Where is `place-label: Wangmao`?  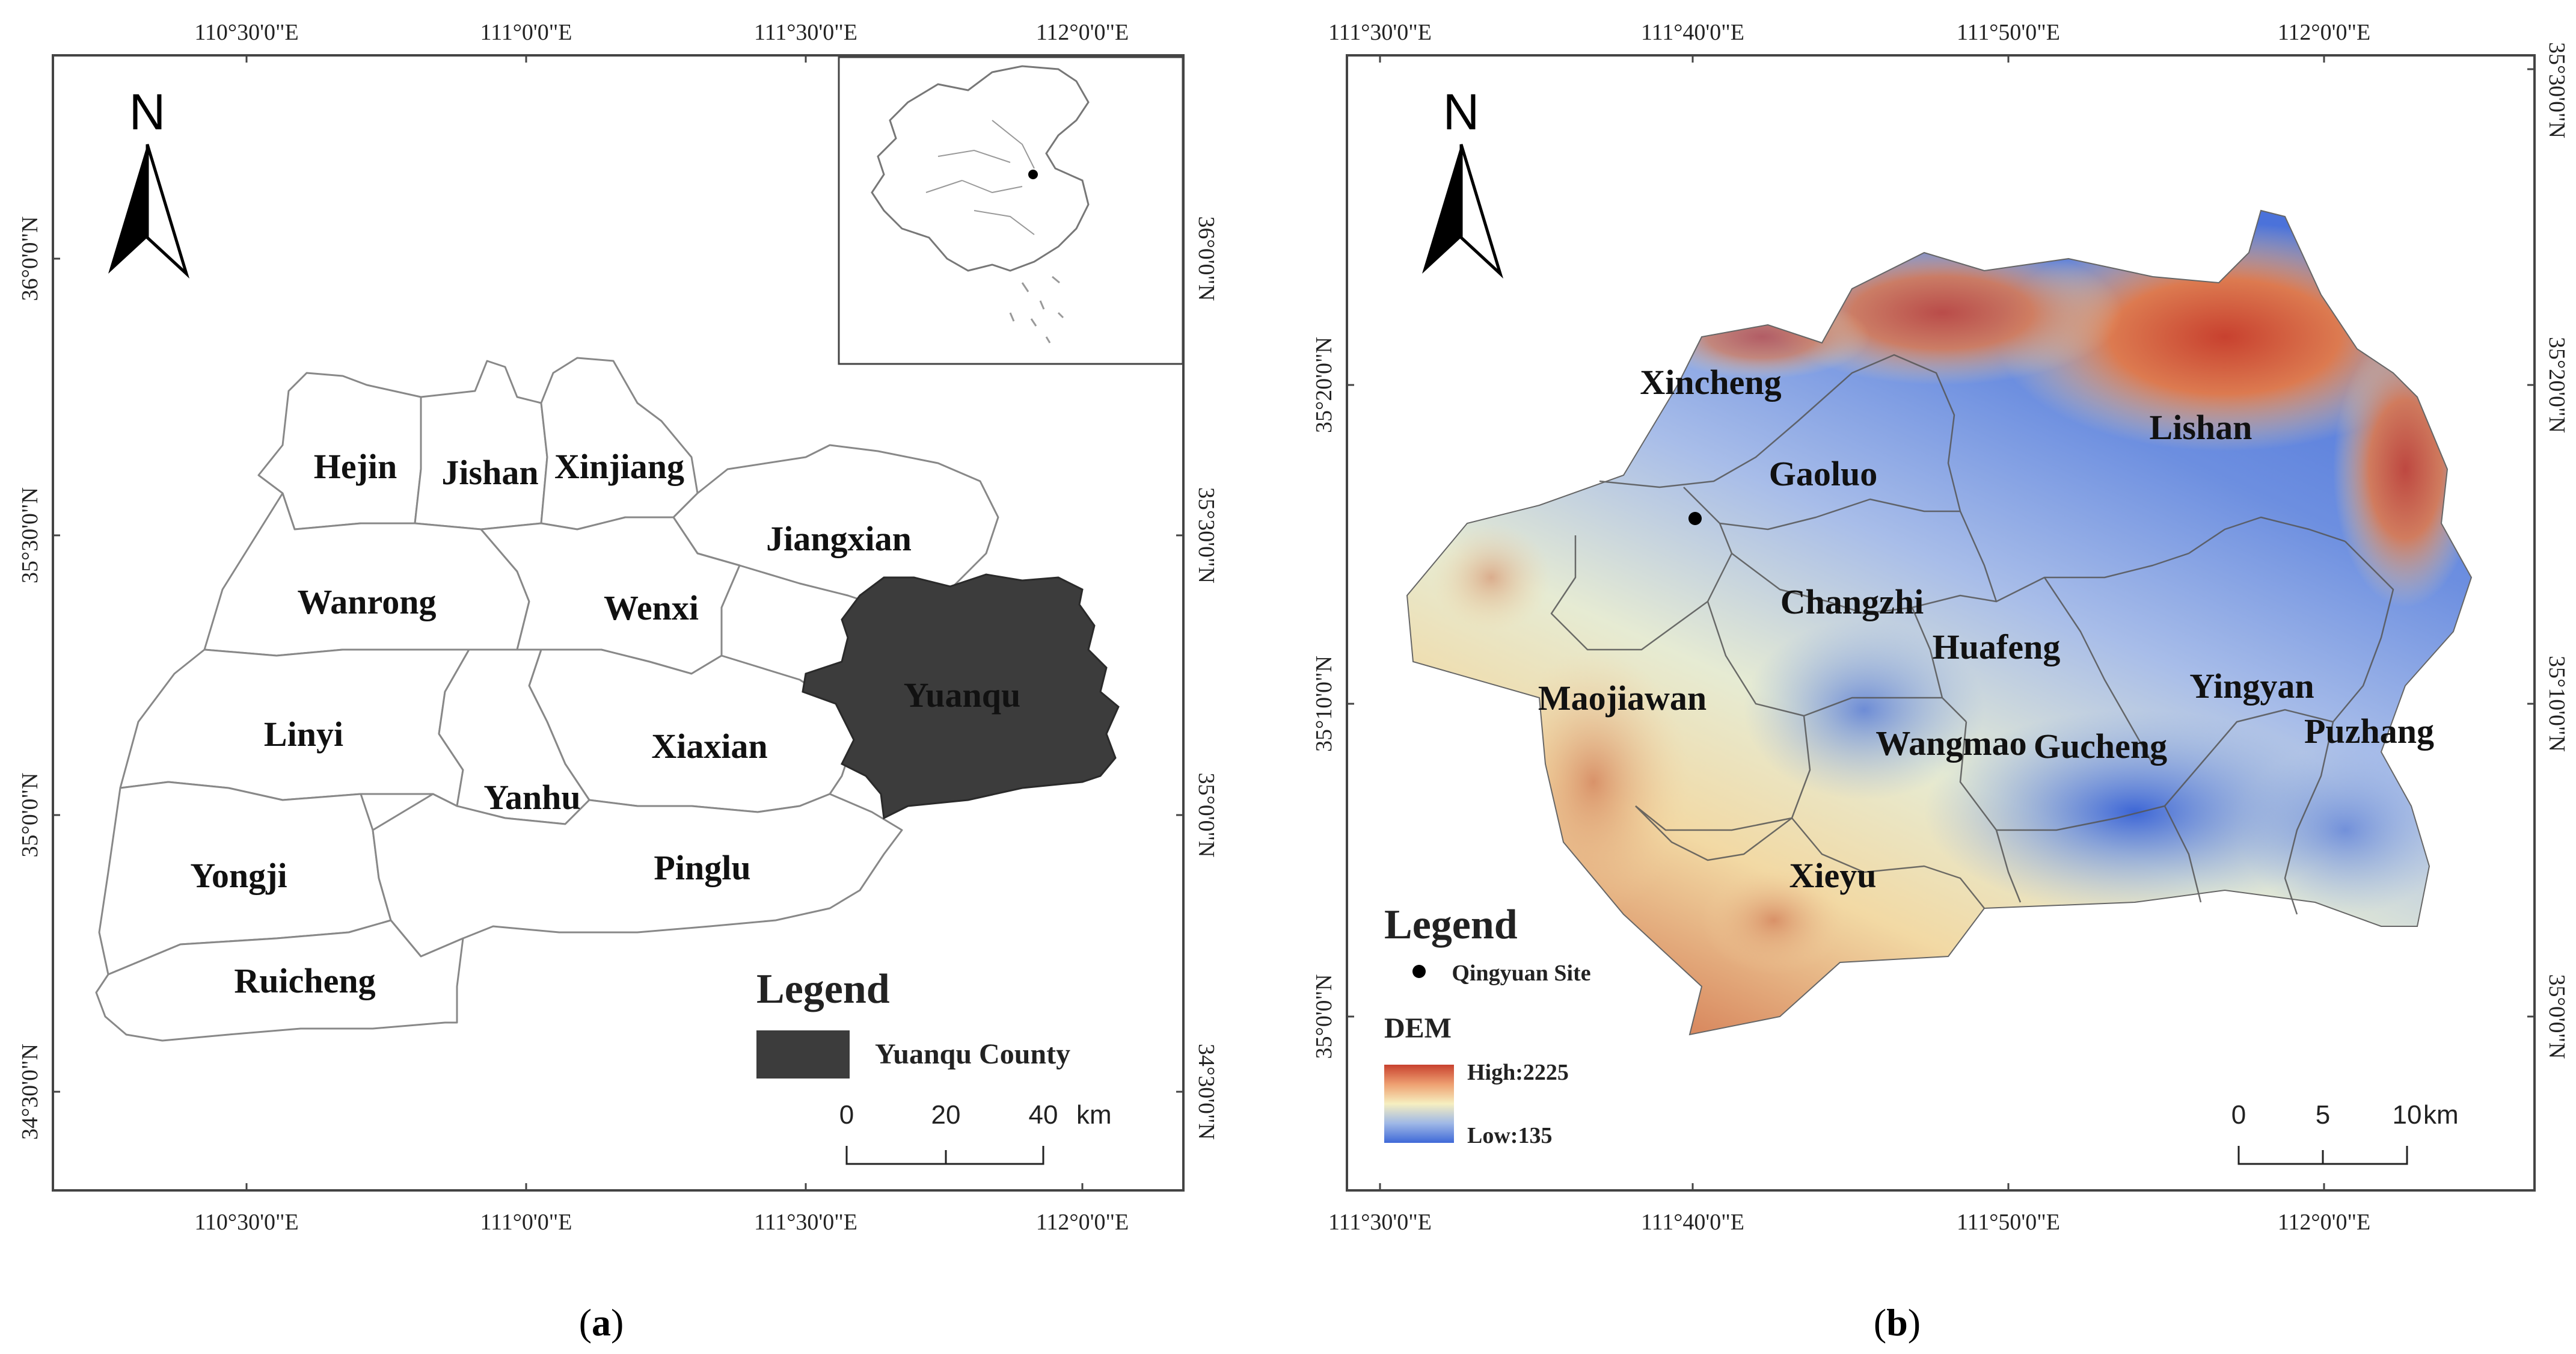
place-label: Wangmao is located at coordinates (1950, 743).